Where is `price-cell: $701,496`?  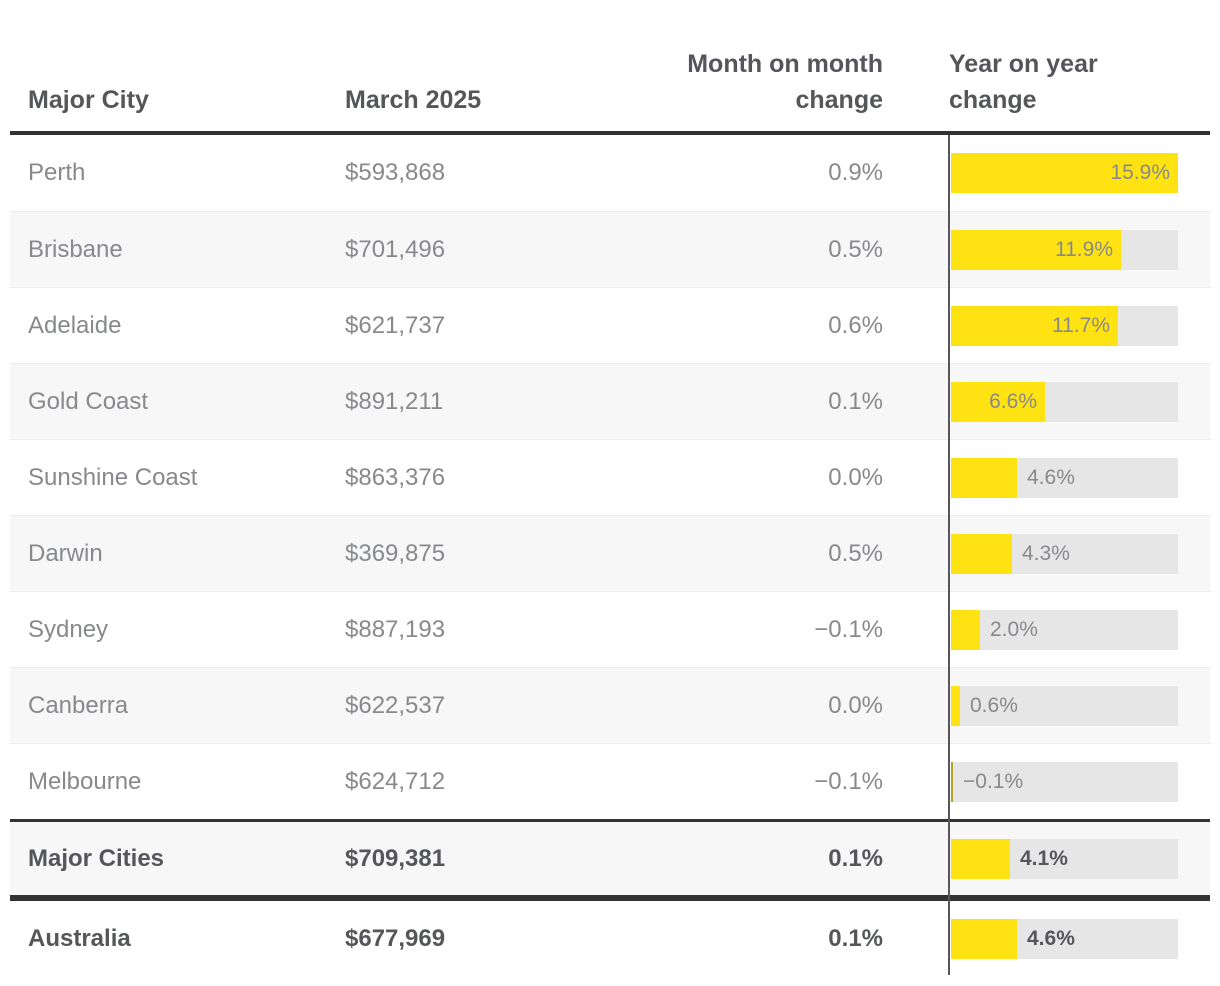
price-cell: $701,496 is located at coordinates (395, 249).